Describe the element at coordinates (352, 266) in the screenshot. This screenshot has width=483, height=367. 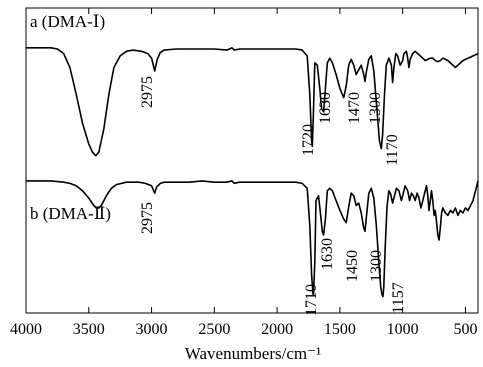
I see `peak-label-lower-1450: 1450` at that location.